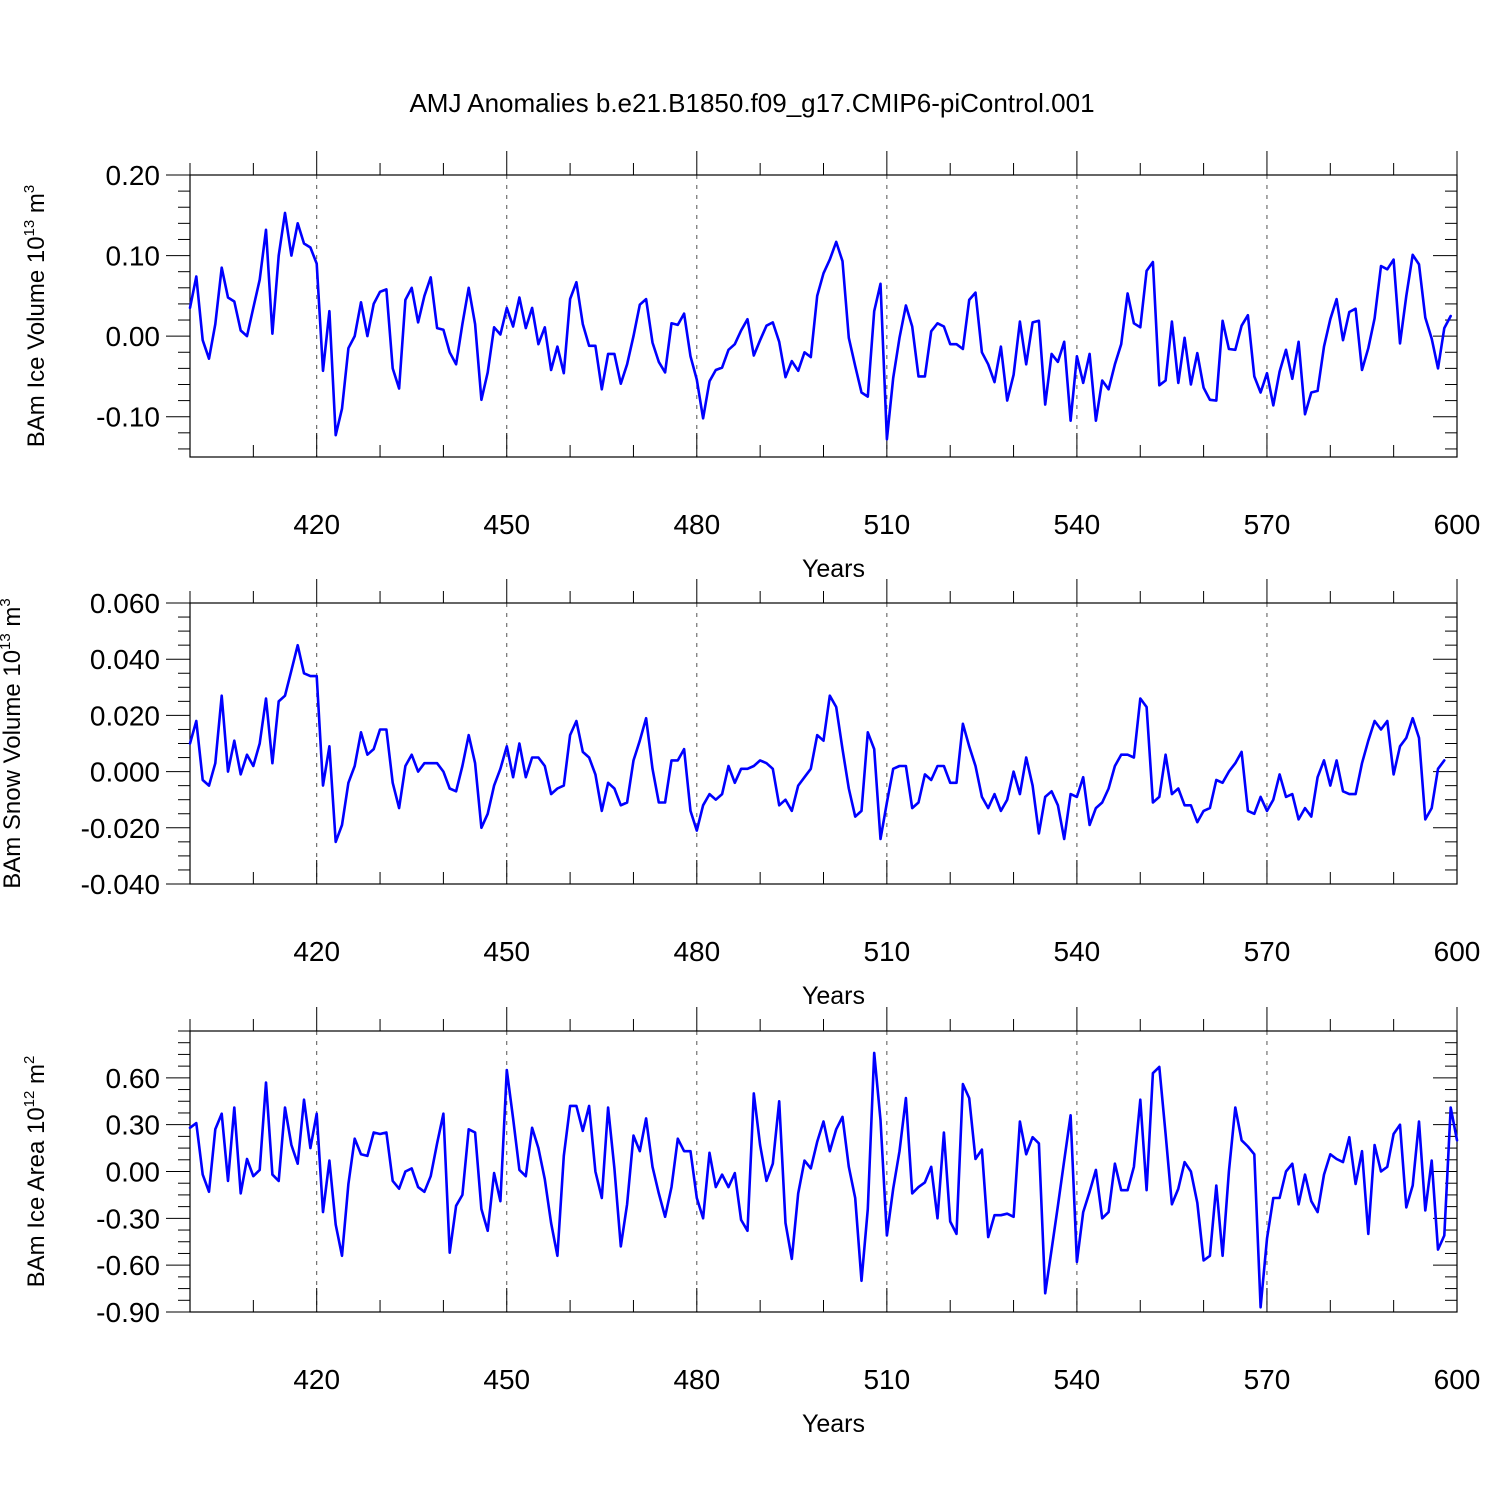 The image size is (1500, 1500). I want to click on y-axis-title-text: BAm Ice Area 10, so click(36, 1197).